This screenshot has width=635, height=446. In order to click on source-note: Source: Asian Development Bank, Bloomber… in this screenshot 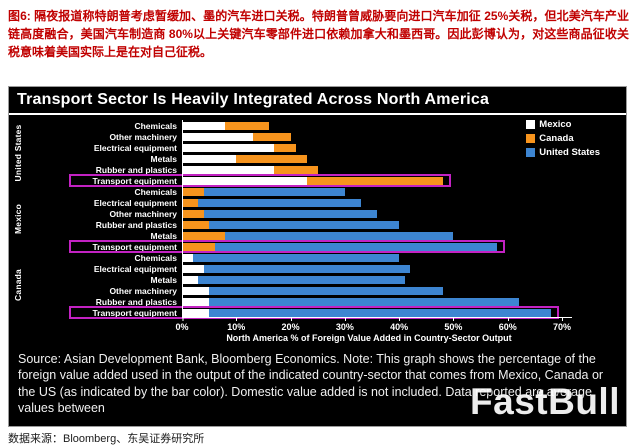, I will do `click(311, 383)`.